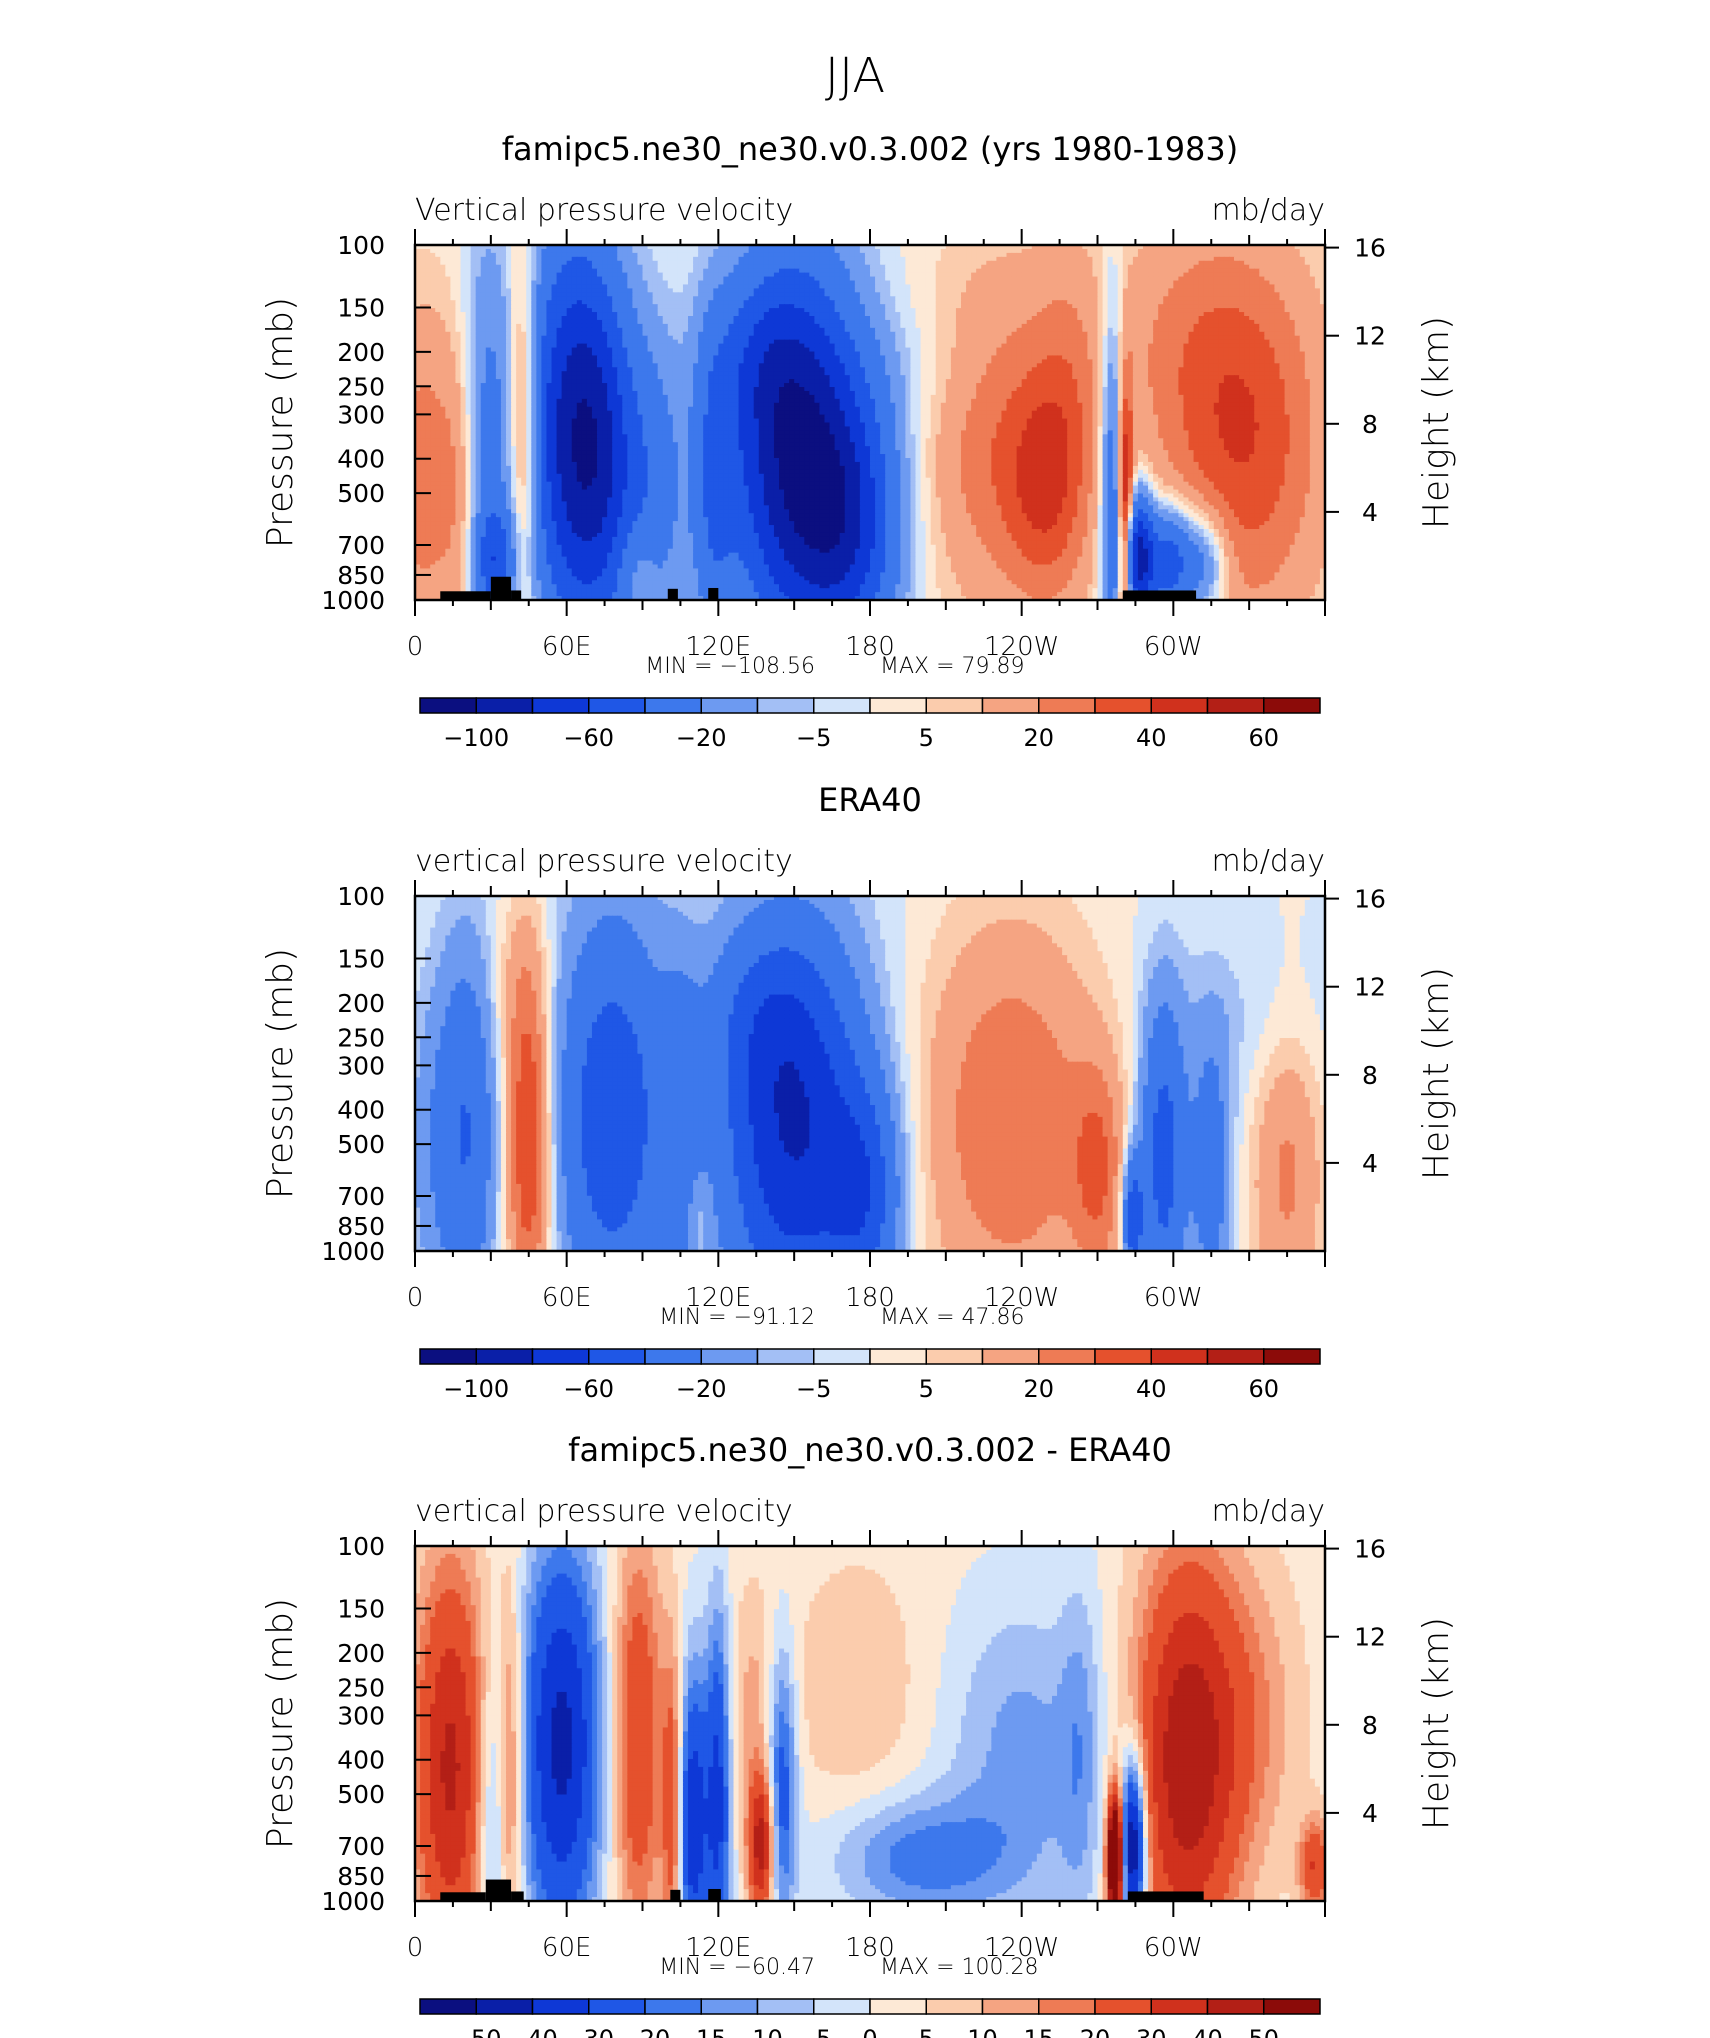  I want to click on max-label: MAX = 79.89, so click(952, 666).